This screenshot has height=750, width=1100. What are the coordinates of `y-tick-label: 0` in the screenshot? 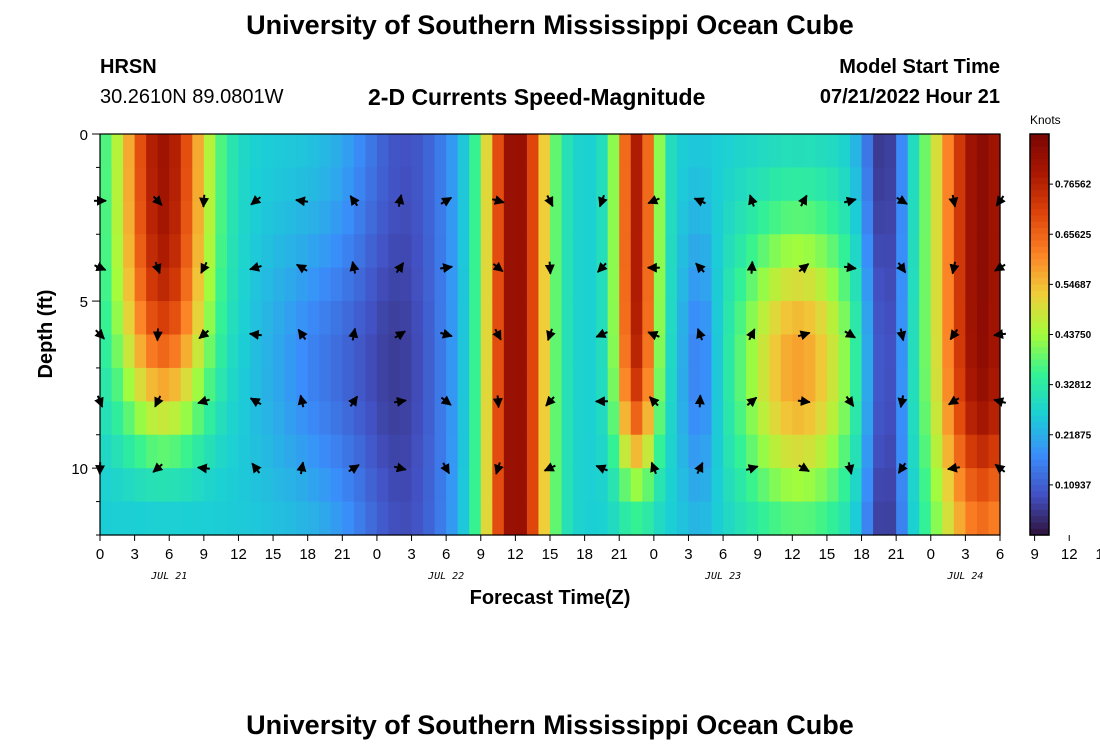 It's located at (84, 135).